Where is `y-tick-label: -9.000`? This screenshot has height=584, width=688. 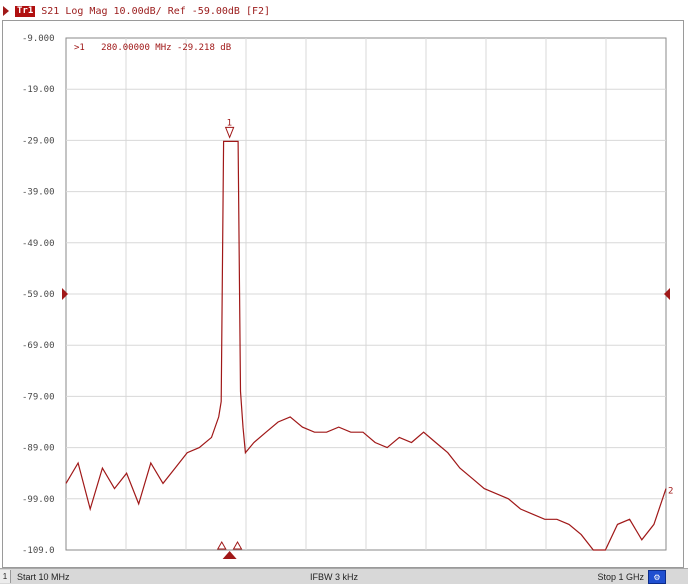
y-tick-label: -9.000 is located at coordinates (38, 39).